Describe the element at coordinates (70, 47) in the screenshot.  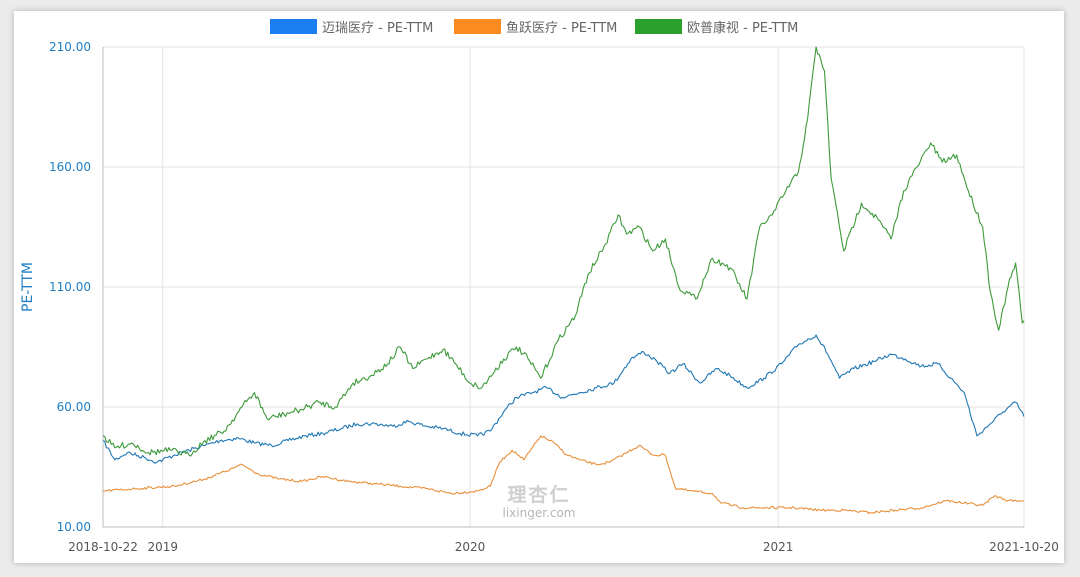
I see `y-tick-label: 210.00` at that location.